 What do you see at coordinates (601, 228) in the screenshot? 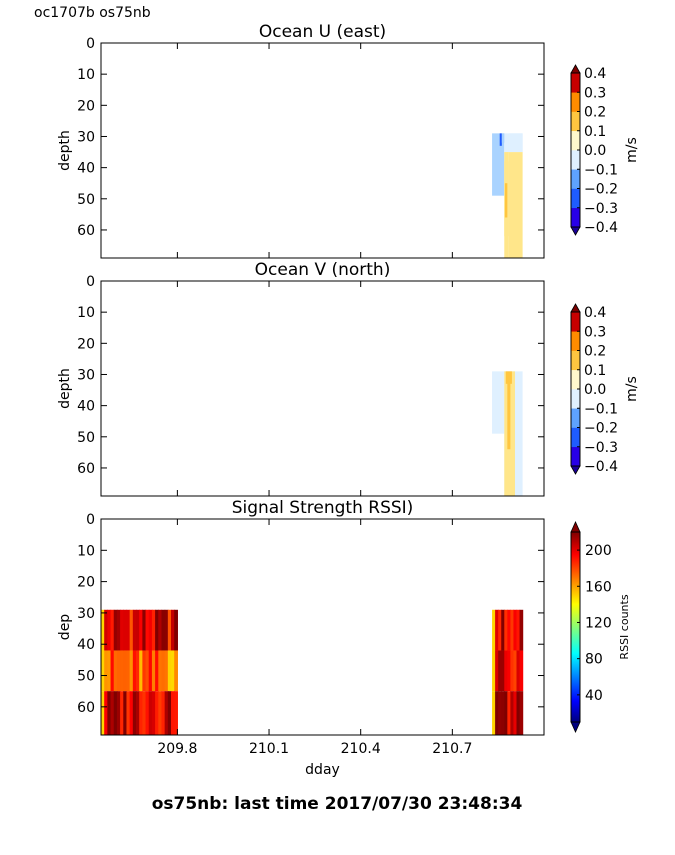
I see `colorbar-tick-label: −0.4` at bounding box center [601, 228].